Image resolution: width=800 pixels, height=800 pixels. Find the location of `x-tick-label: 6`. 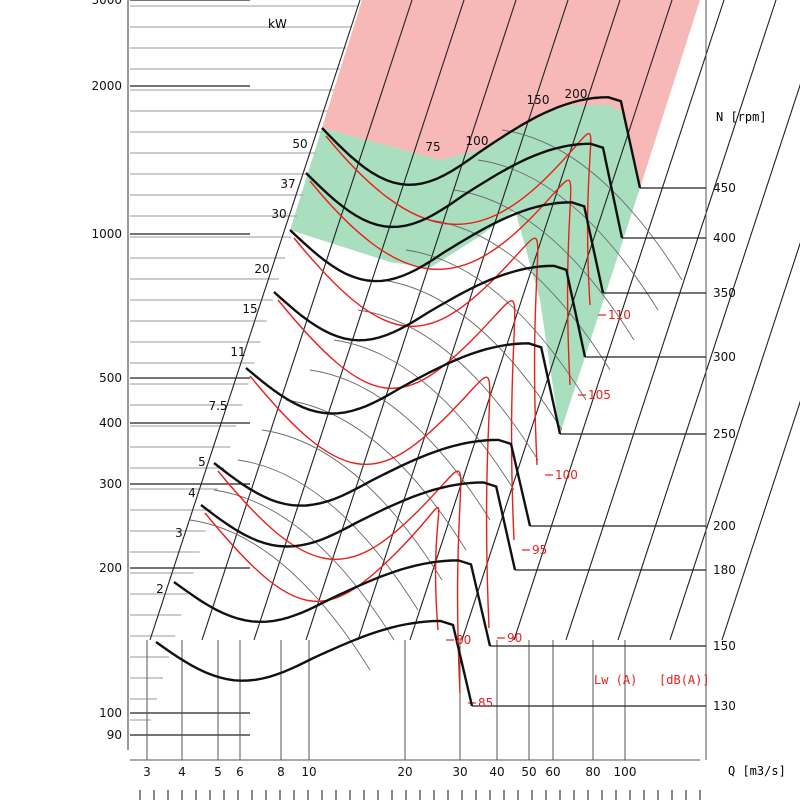

x-tick-label: 6 is located at coordinates (240, 772).